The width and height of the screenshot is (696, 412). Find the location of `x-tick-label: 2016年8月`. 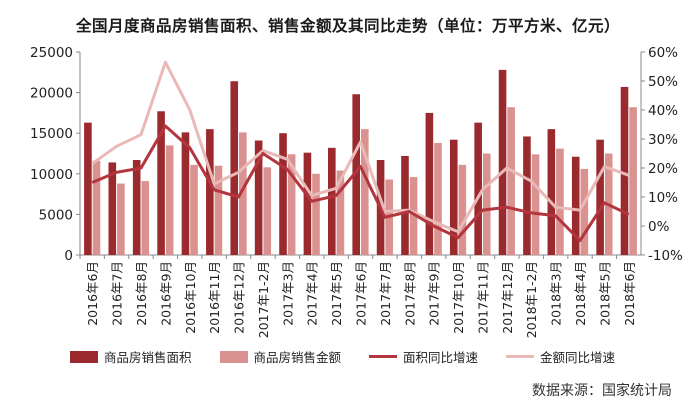

x-tick-label: 2016年8月 is located at coordinates (141, 293).